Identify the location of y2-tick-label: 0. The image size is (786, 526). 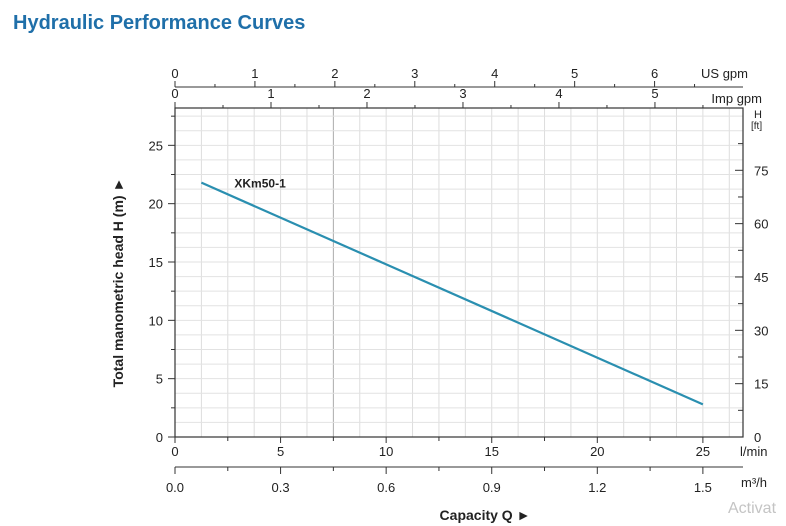
(757, 437).